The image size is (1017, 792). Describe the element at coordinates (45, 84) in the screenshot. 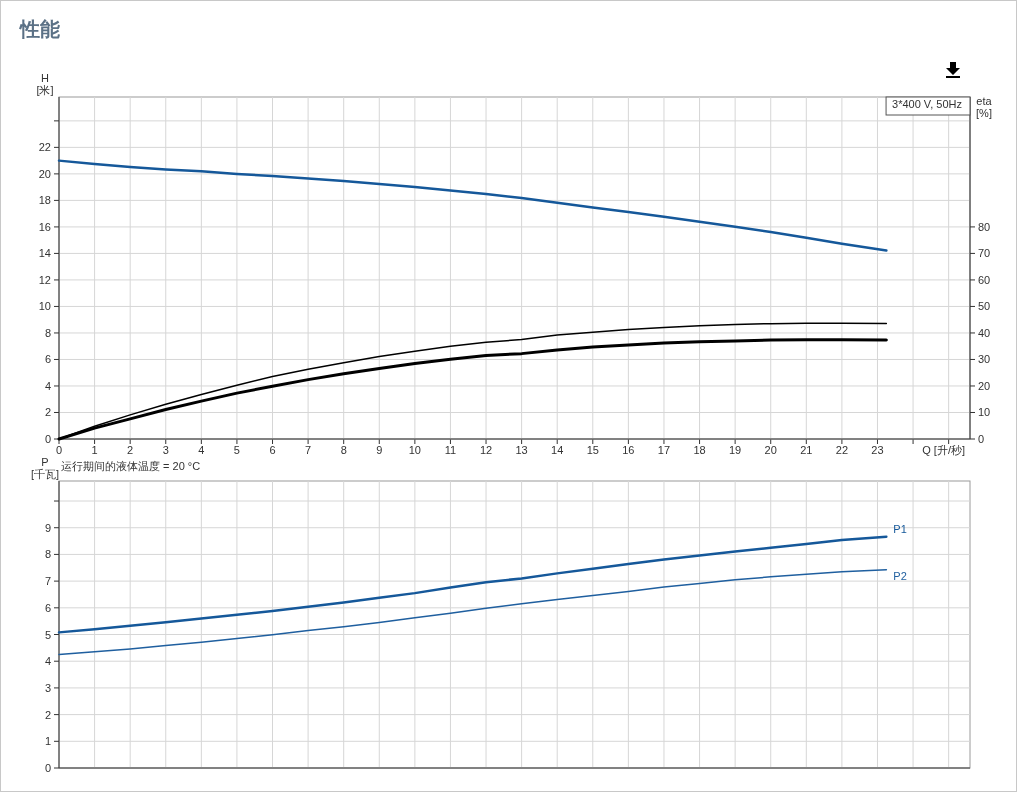

I see `y-axis-title: H [米]` at that location.